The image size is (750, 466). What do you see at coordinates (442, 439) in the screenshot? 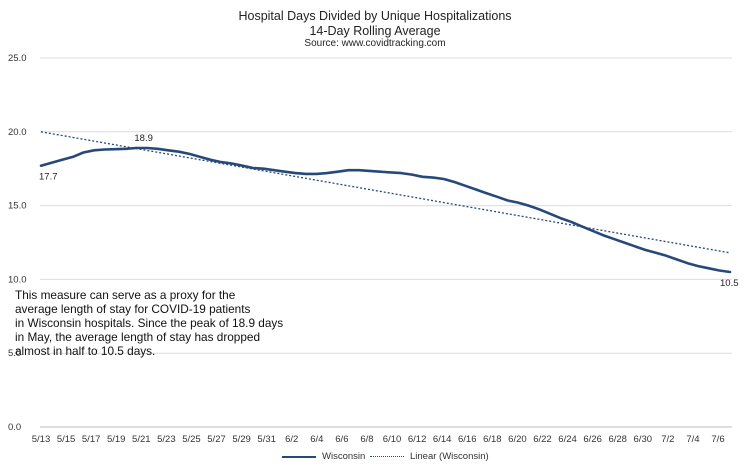
I see `x-tick-label: 6/14` at bounding box center [442, 439].